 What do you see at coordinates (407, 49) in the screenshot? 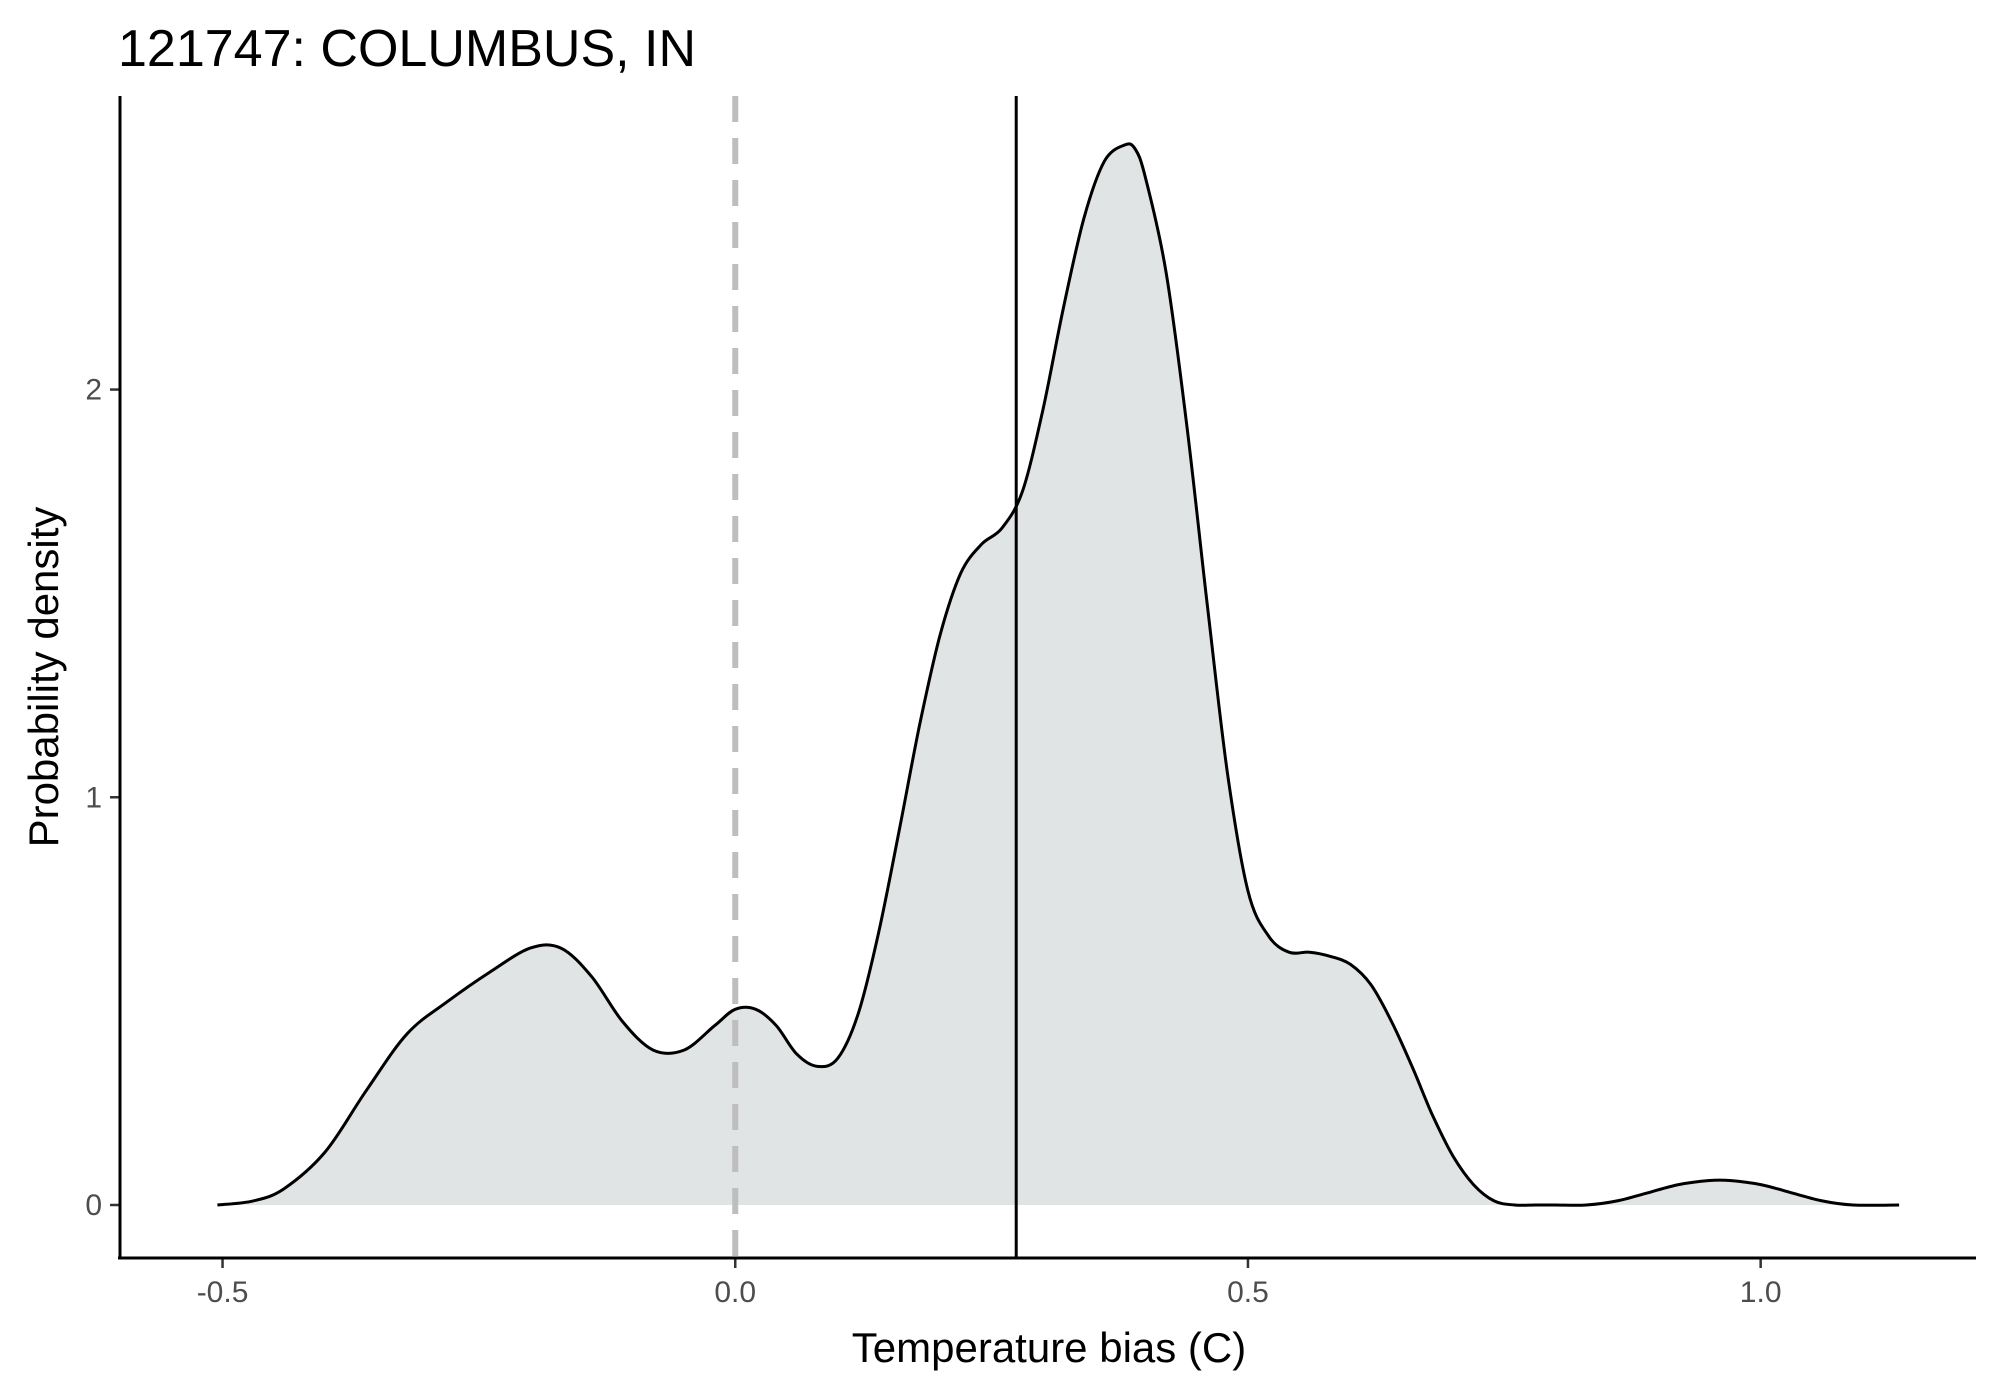
I see `chart-title: 121747: COLUMBUS, IN` at bounding box center [407, 49].